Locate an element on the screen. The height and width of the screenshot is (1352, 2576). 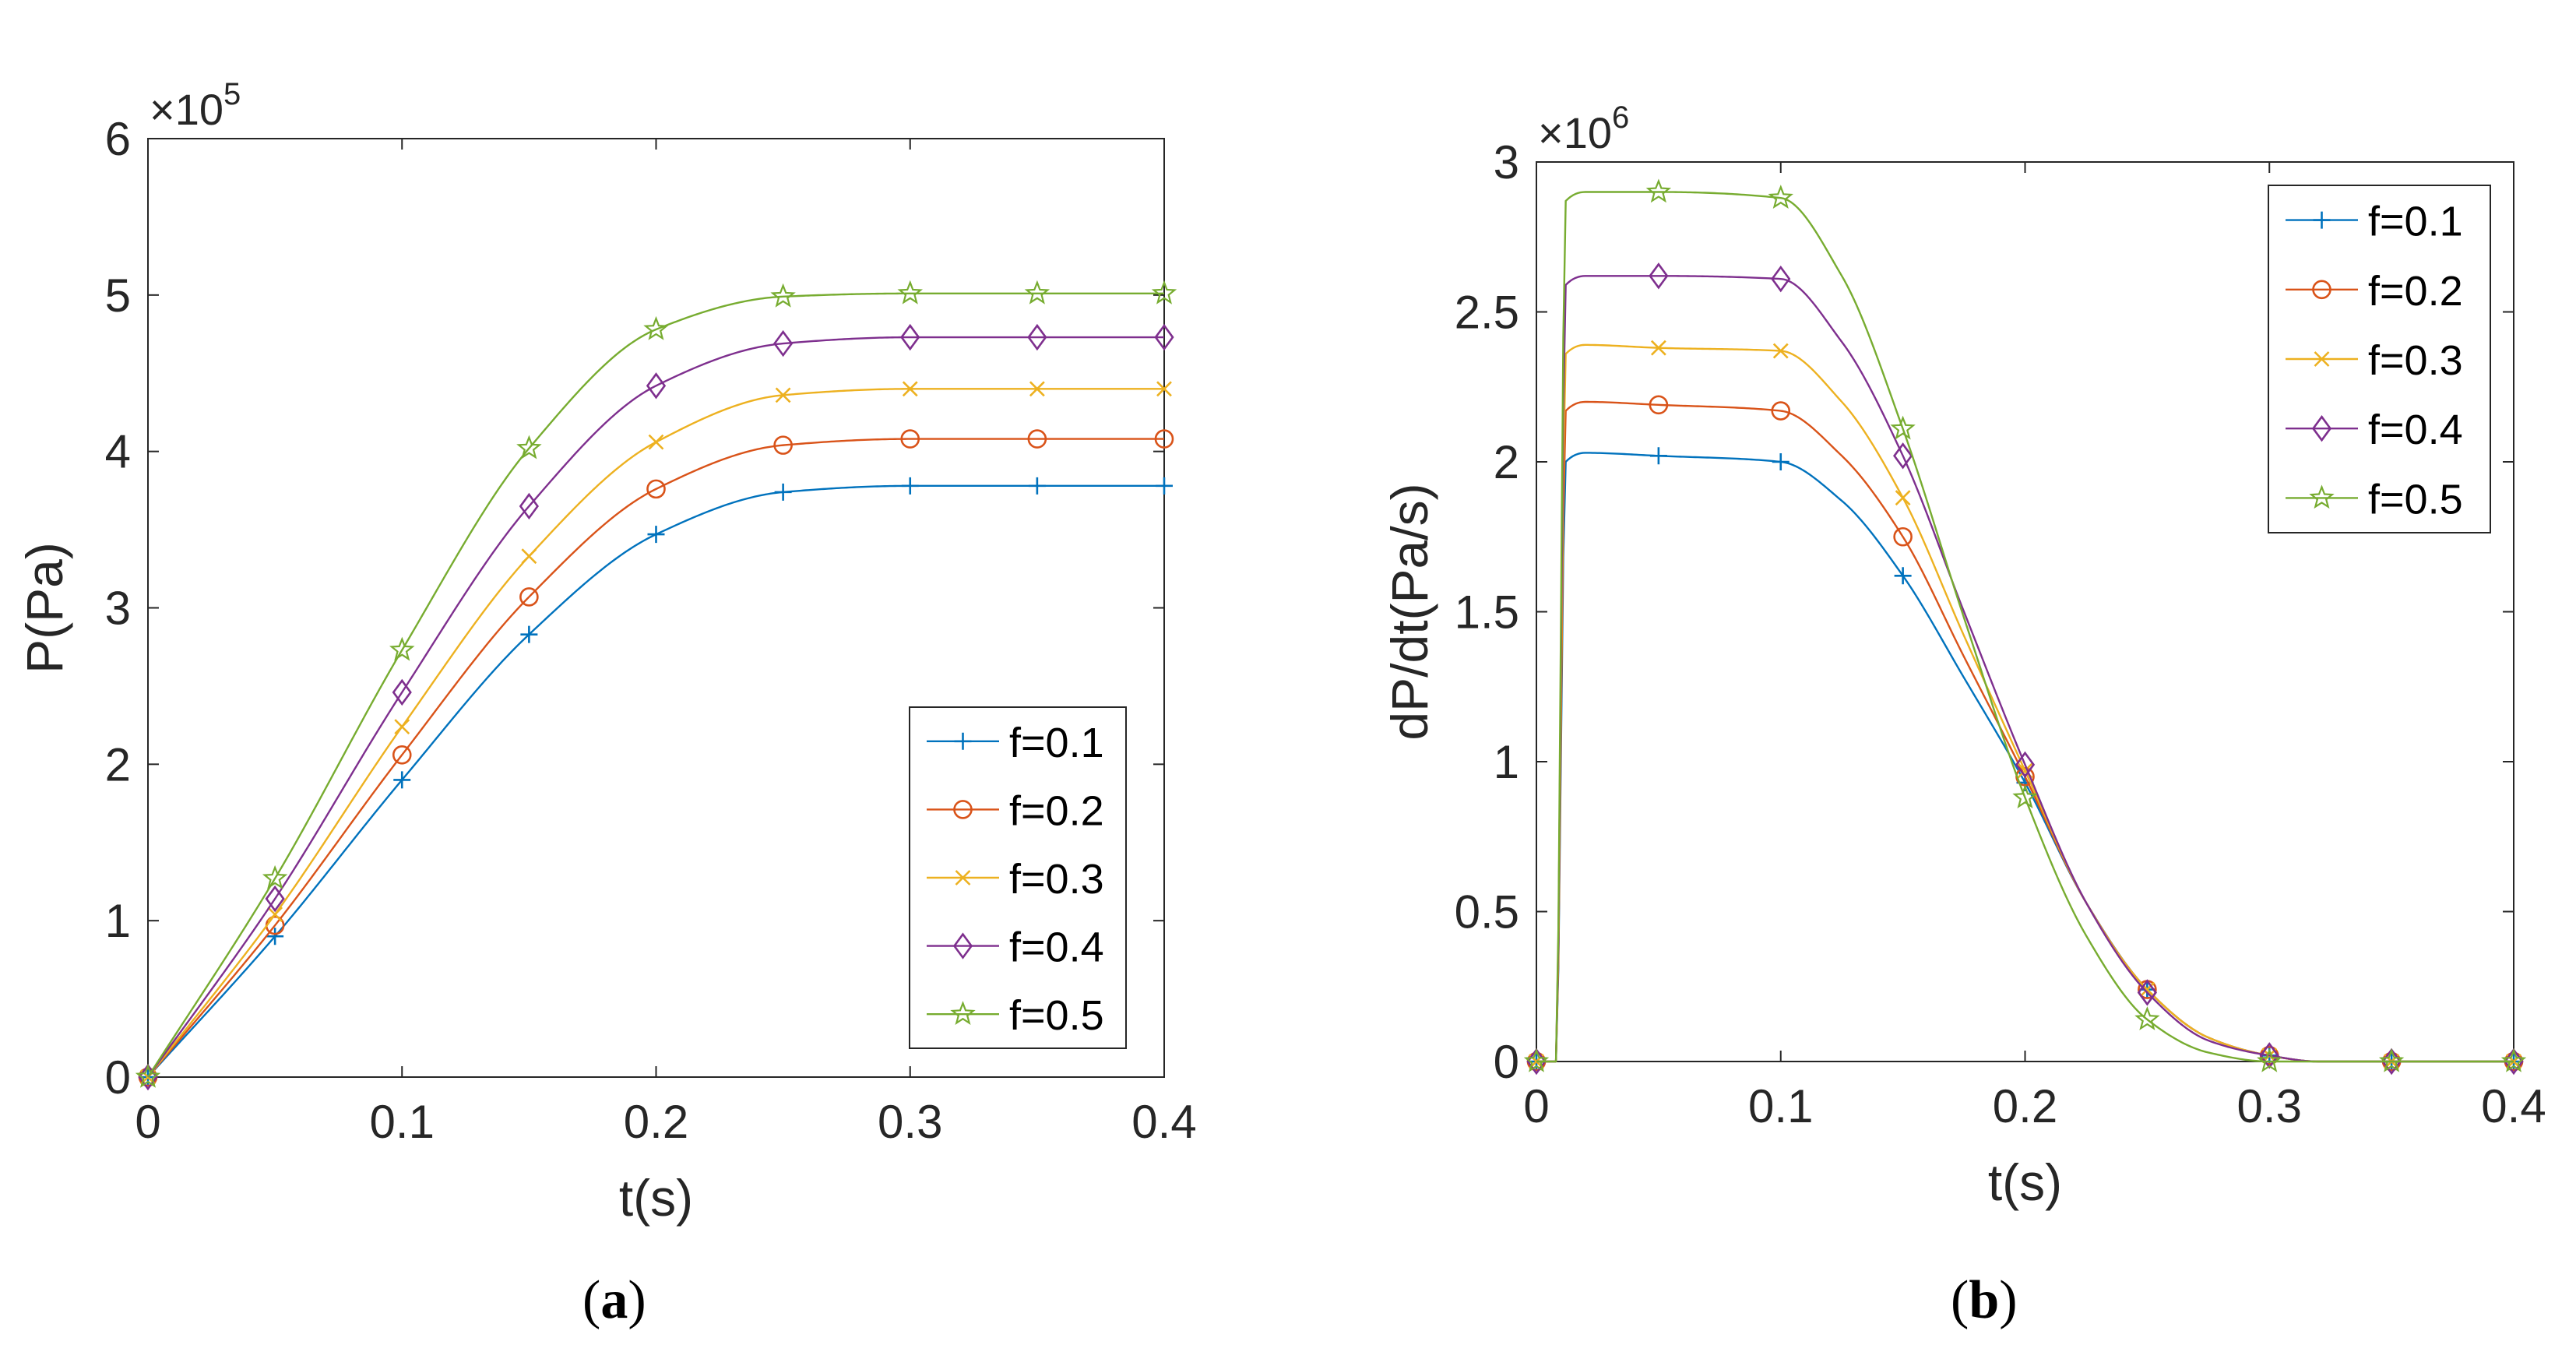
y-tick-label: 1.5 is located at coordinates (1487, 612).